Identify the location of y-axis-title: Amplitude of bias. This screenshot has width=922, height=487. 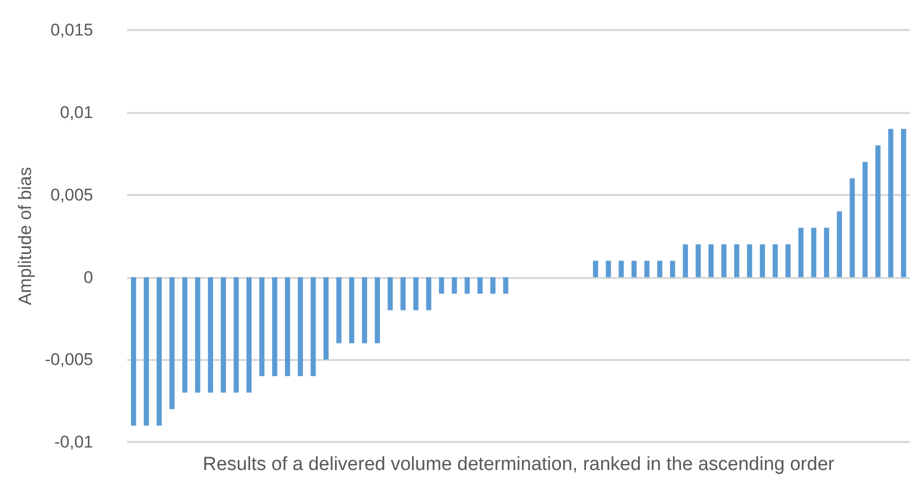
(25, 236).